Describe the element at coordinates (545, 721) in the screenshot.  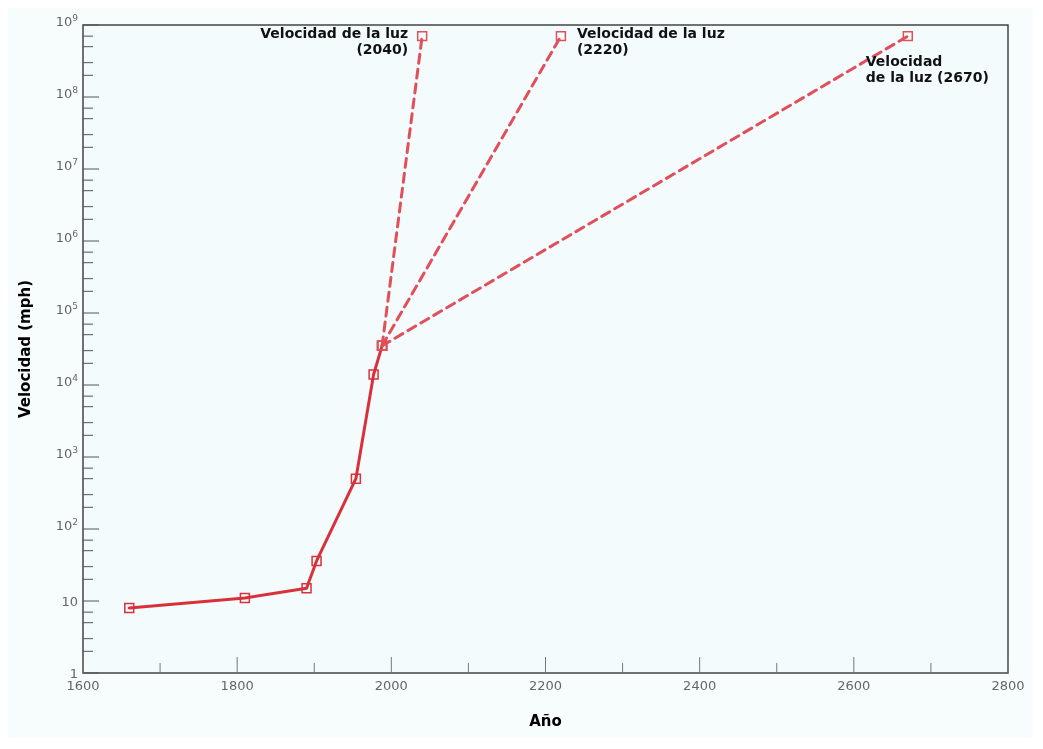
I see `x-axis-title: Año` at that location.